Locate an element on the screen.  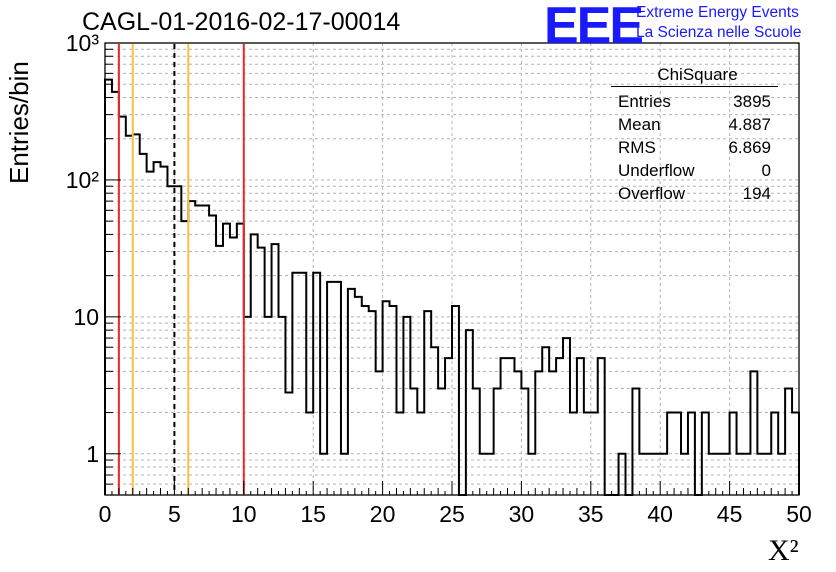
stat-value: 0 is located at coordinates (766, 170).